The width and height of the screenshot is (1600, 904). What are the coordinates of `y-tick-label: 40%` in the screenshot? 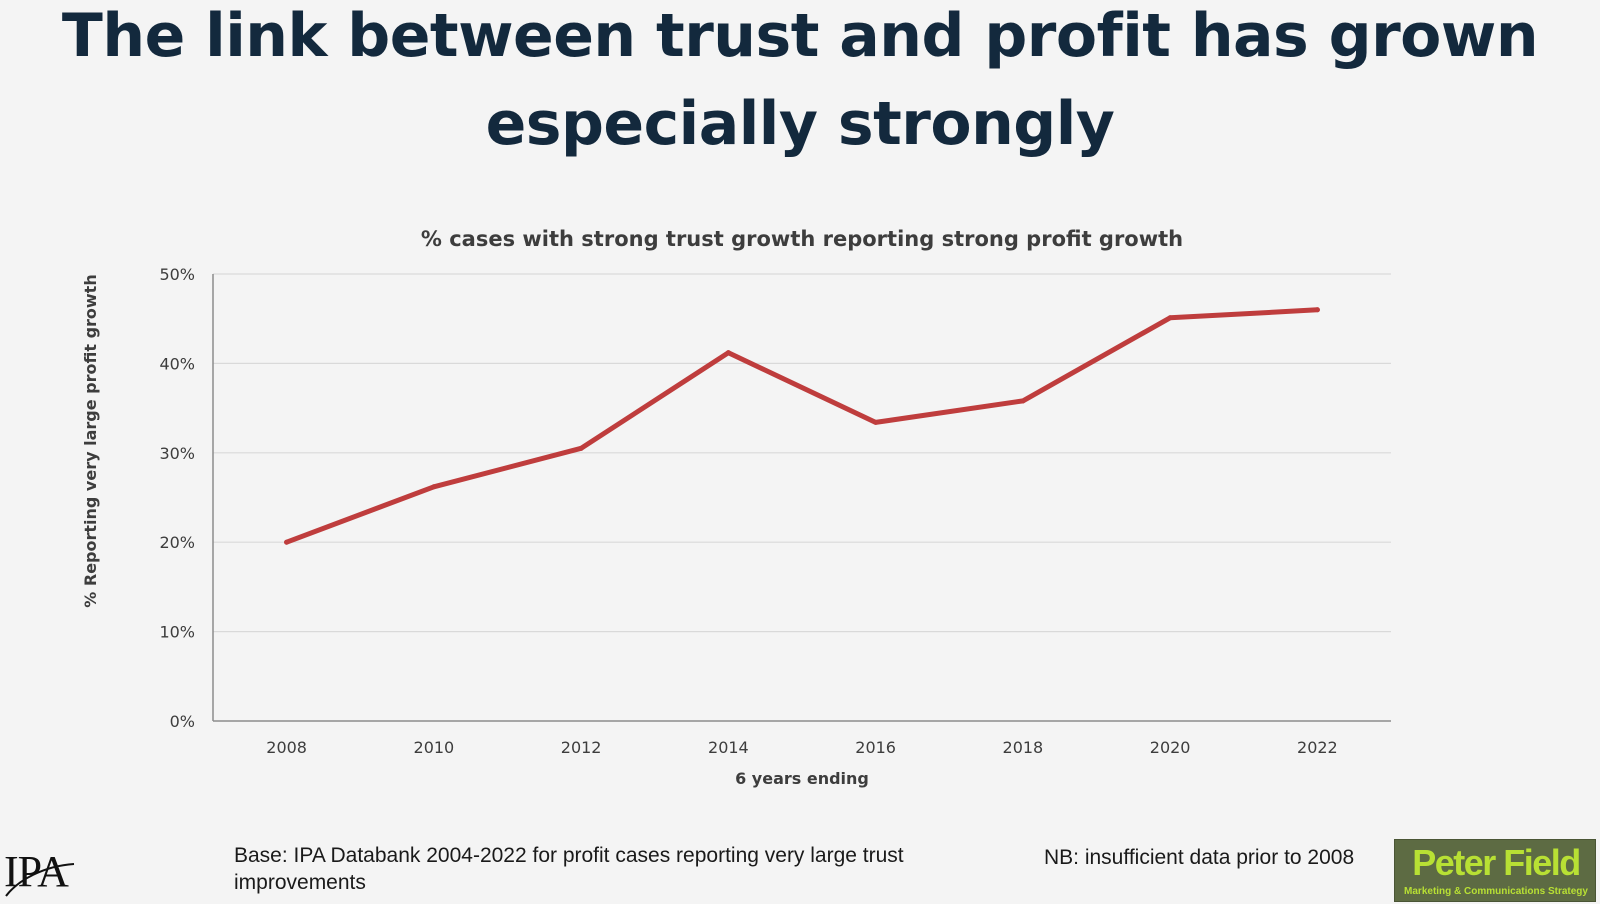 It's located at (177, 363).